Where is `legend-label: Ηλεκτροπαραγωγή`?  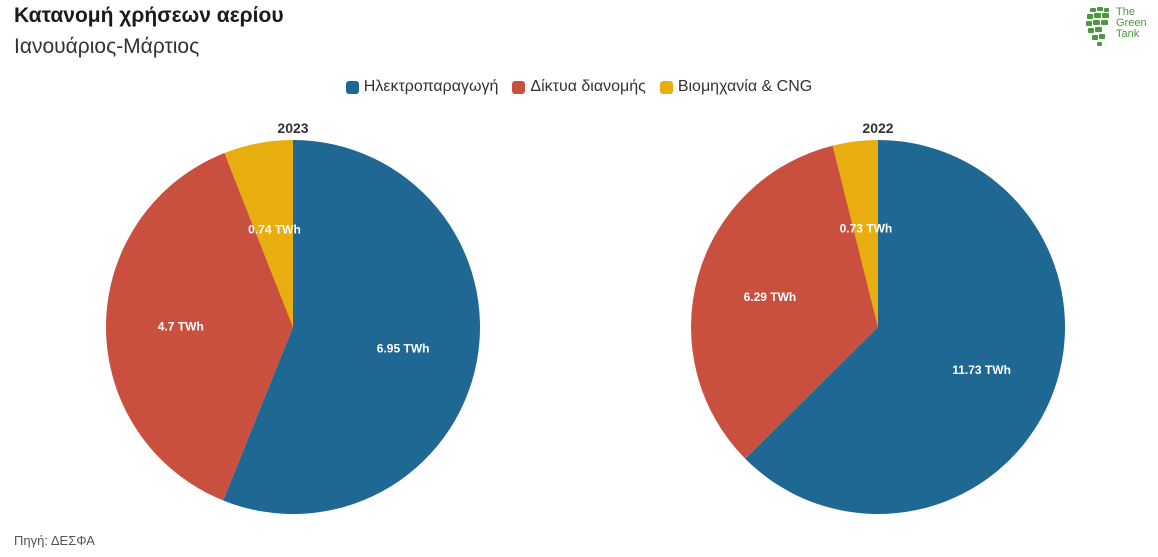
legend-label: Ηλεκτροπαραγωγή is located at coordinates (431, 86).